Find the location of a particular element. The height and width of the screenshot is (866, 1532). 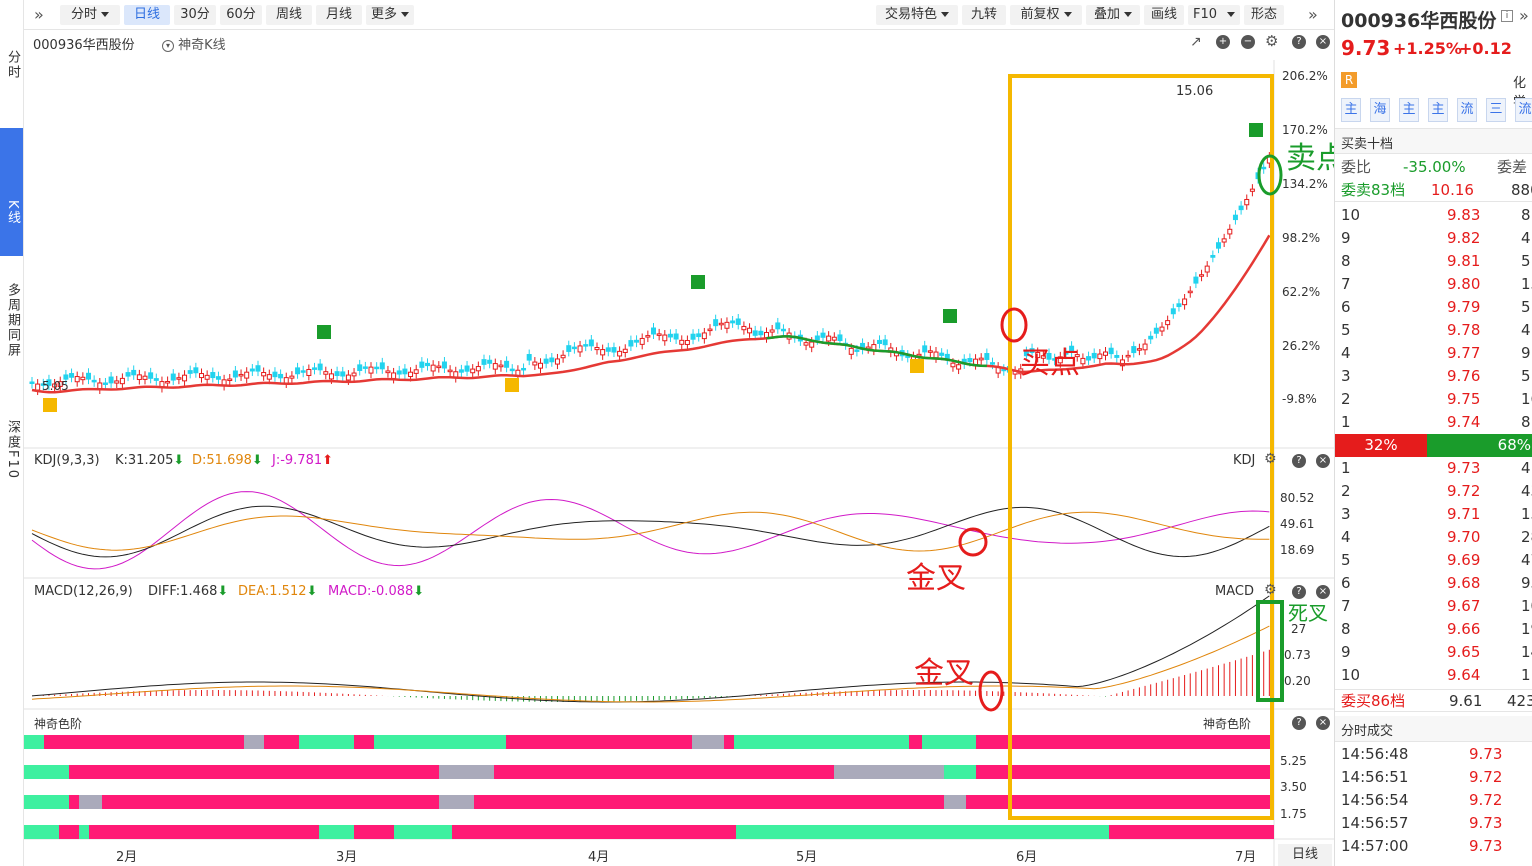

tab-30min: 30分 is located at coordinates (195, 15).